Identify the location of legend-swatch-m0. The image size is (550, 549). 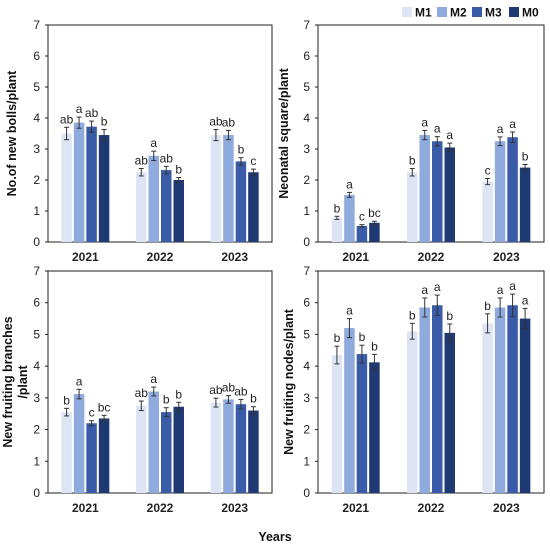
(514, 12).